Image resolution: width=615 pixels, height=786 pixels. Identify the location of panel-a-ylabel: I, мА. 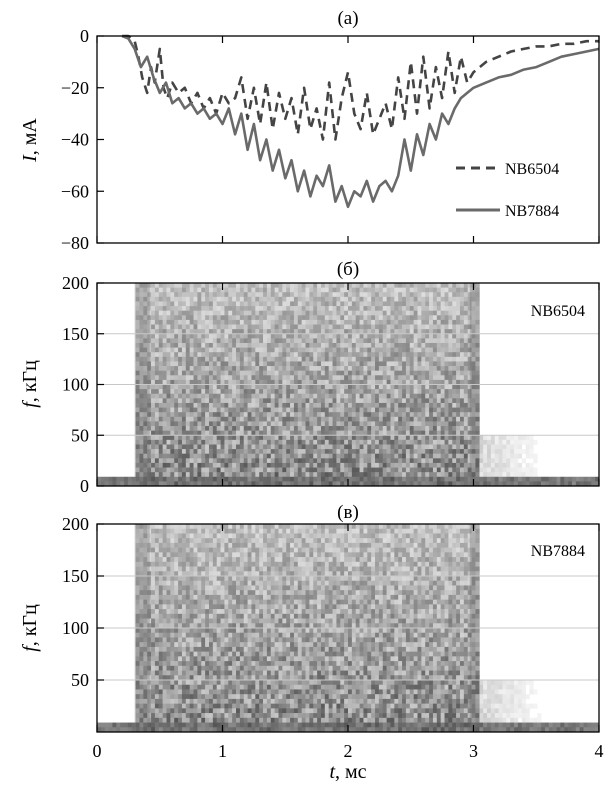
(30, 140).